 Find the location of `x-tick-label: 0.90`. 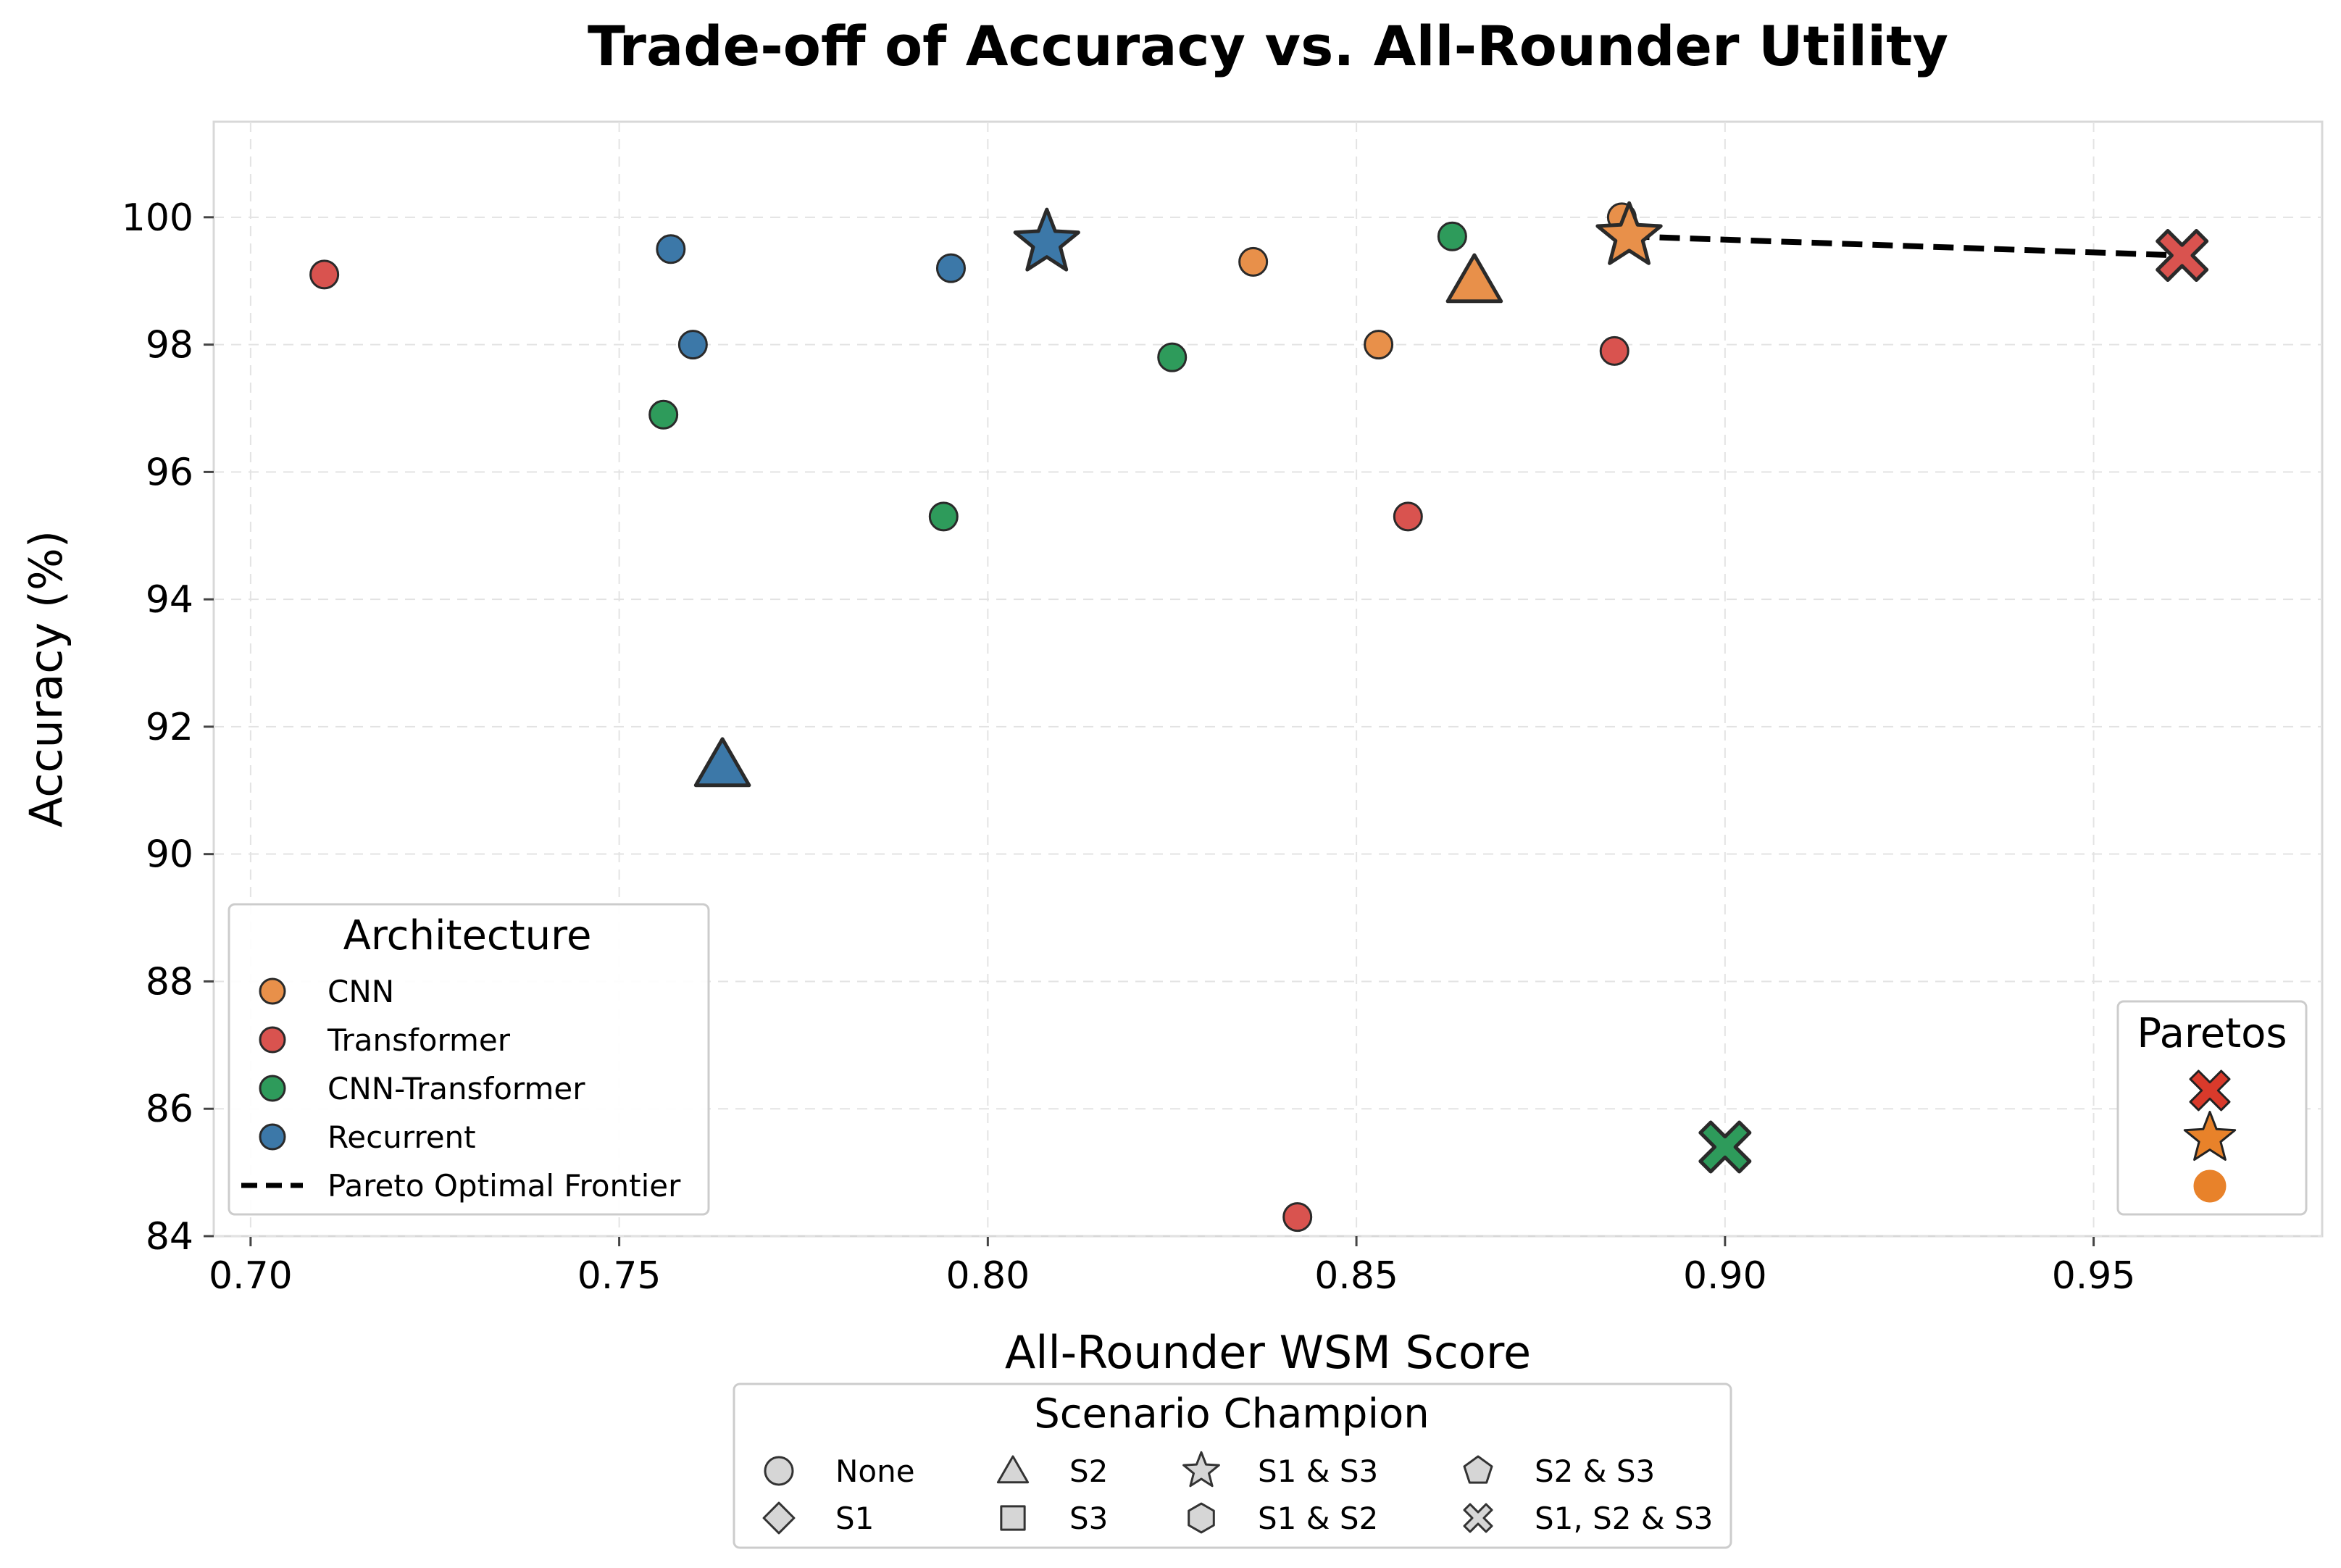

x-tick-label: 0.90 is located at coordinates (1725, 1276).